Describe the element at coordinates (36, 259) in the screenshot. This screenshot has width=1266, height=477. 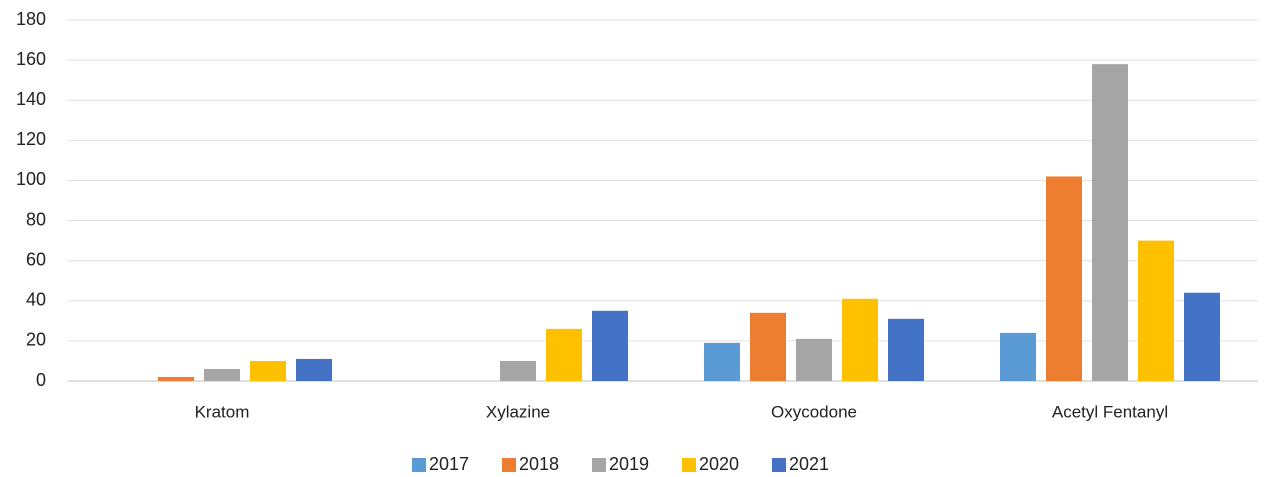
I see `y-tick-label: 60` at that location.